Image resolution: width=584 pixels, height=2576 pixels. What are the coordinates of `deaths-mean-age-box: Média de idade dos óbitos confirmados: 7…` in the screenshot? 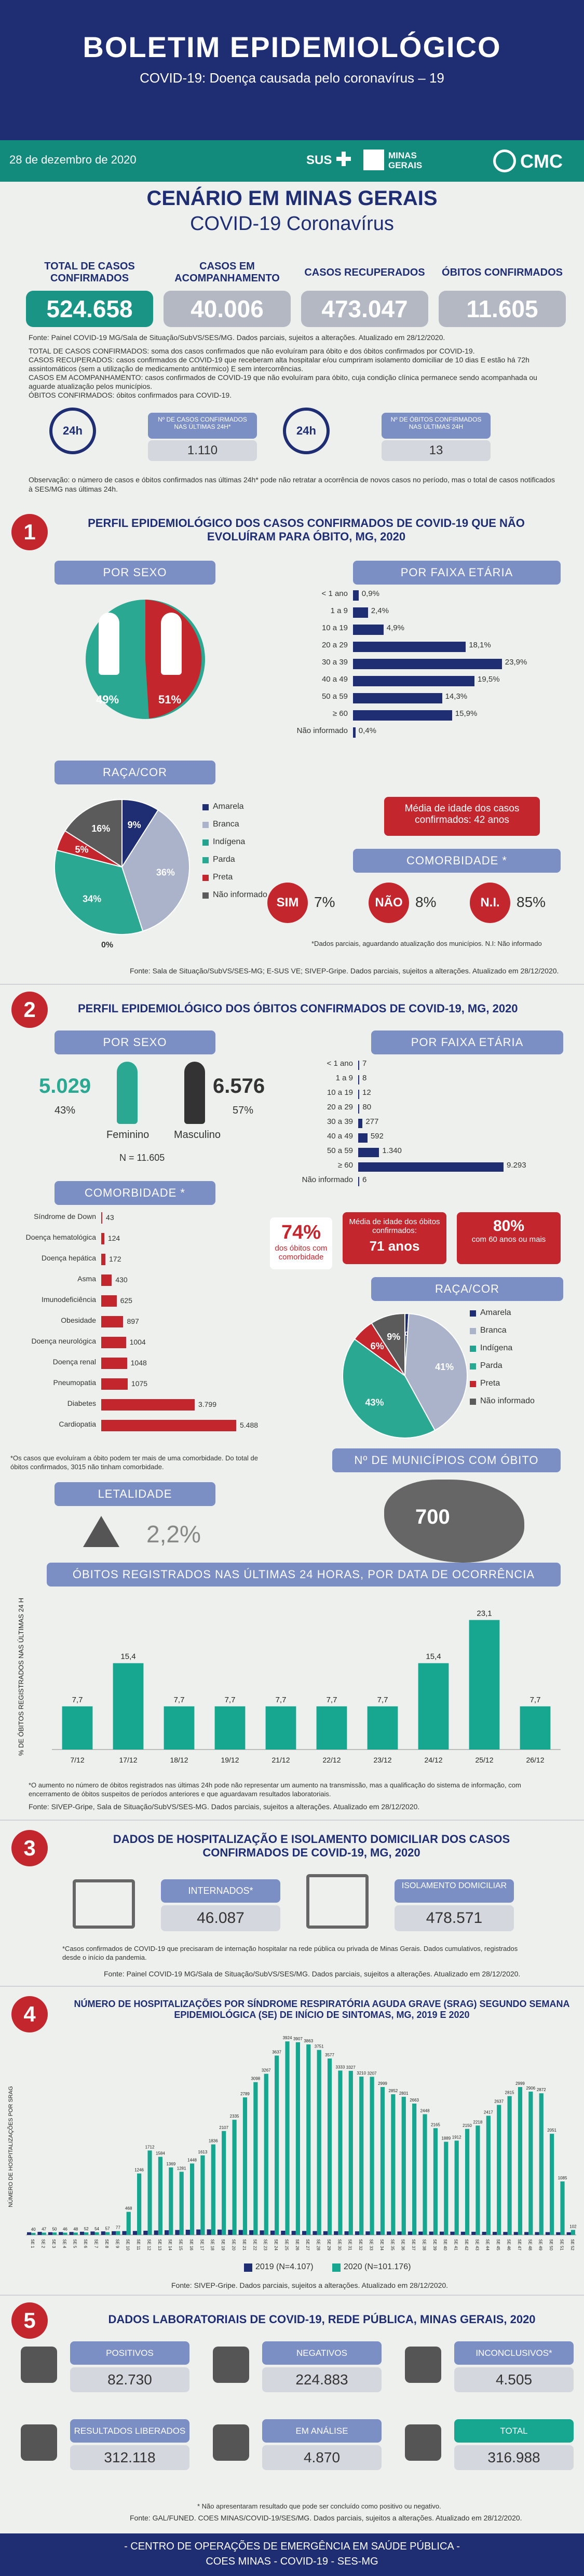 It's located at (394, 1238).